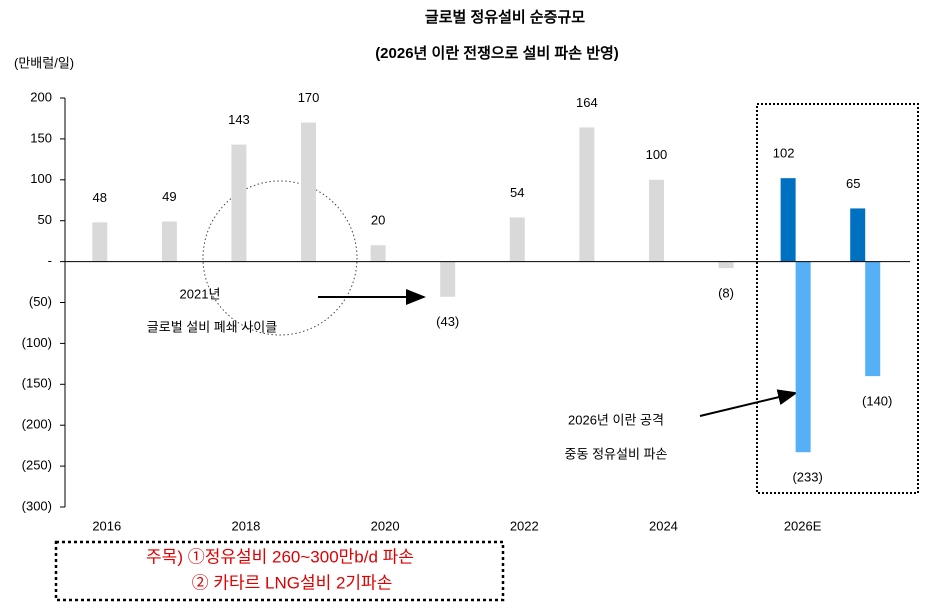  I want to click on data-label: 49, so click(169, 196).